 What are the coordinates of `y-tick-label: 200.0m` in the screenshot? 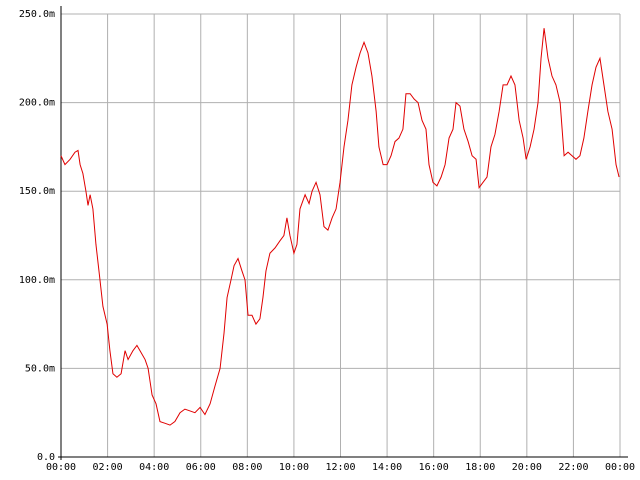 It's located at (37, 103).